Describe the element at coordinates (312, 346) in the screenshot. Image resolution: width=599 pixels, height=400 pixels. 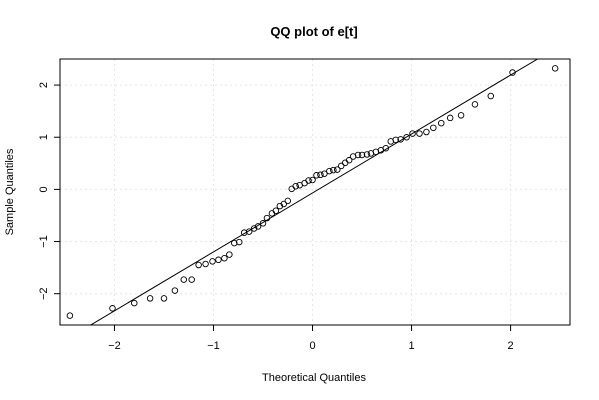
I see `x-tick-label: 0` at that location.